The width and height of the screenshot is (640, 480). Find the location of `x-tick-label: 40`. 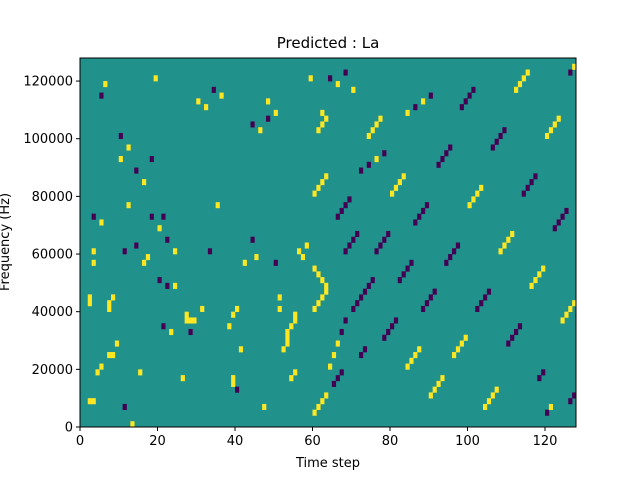

x-tick-label: 40 is located at coordinates (235, 441).